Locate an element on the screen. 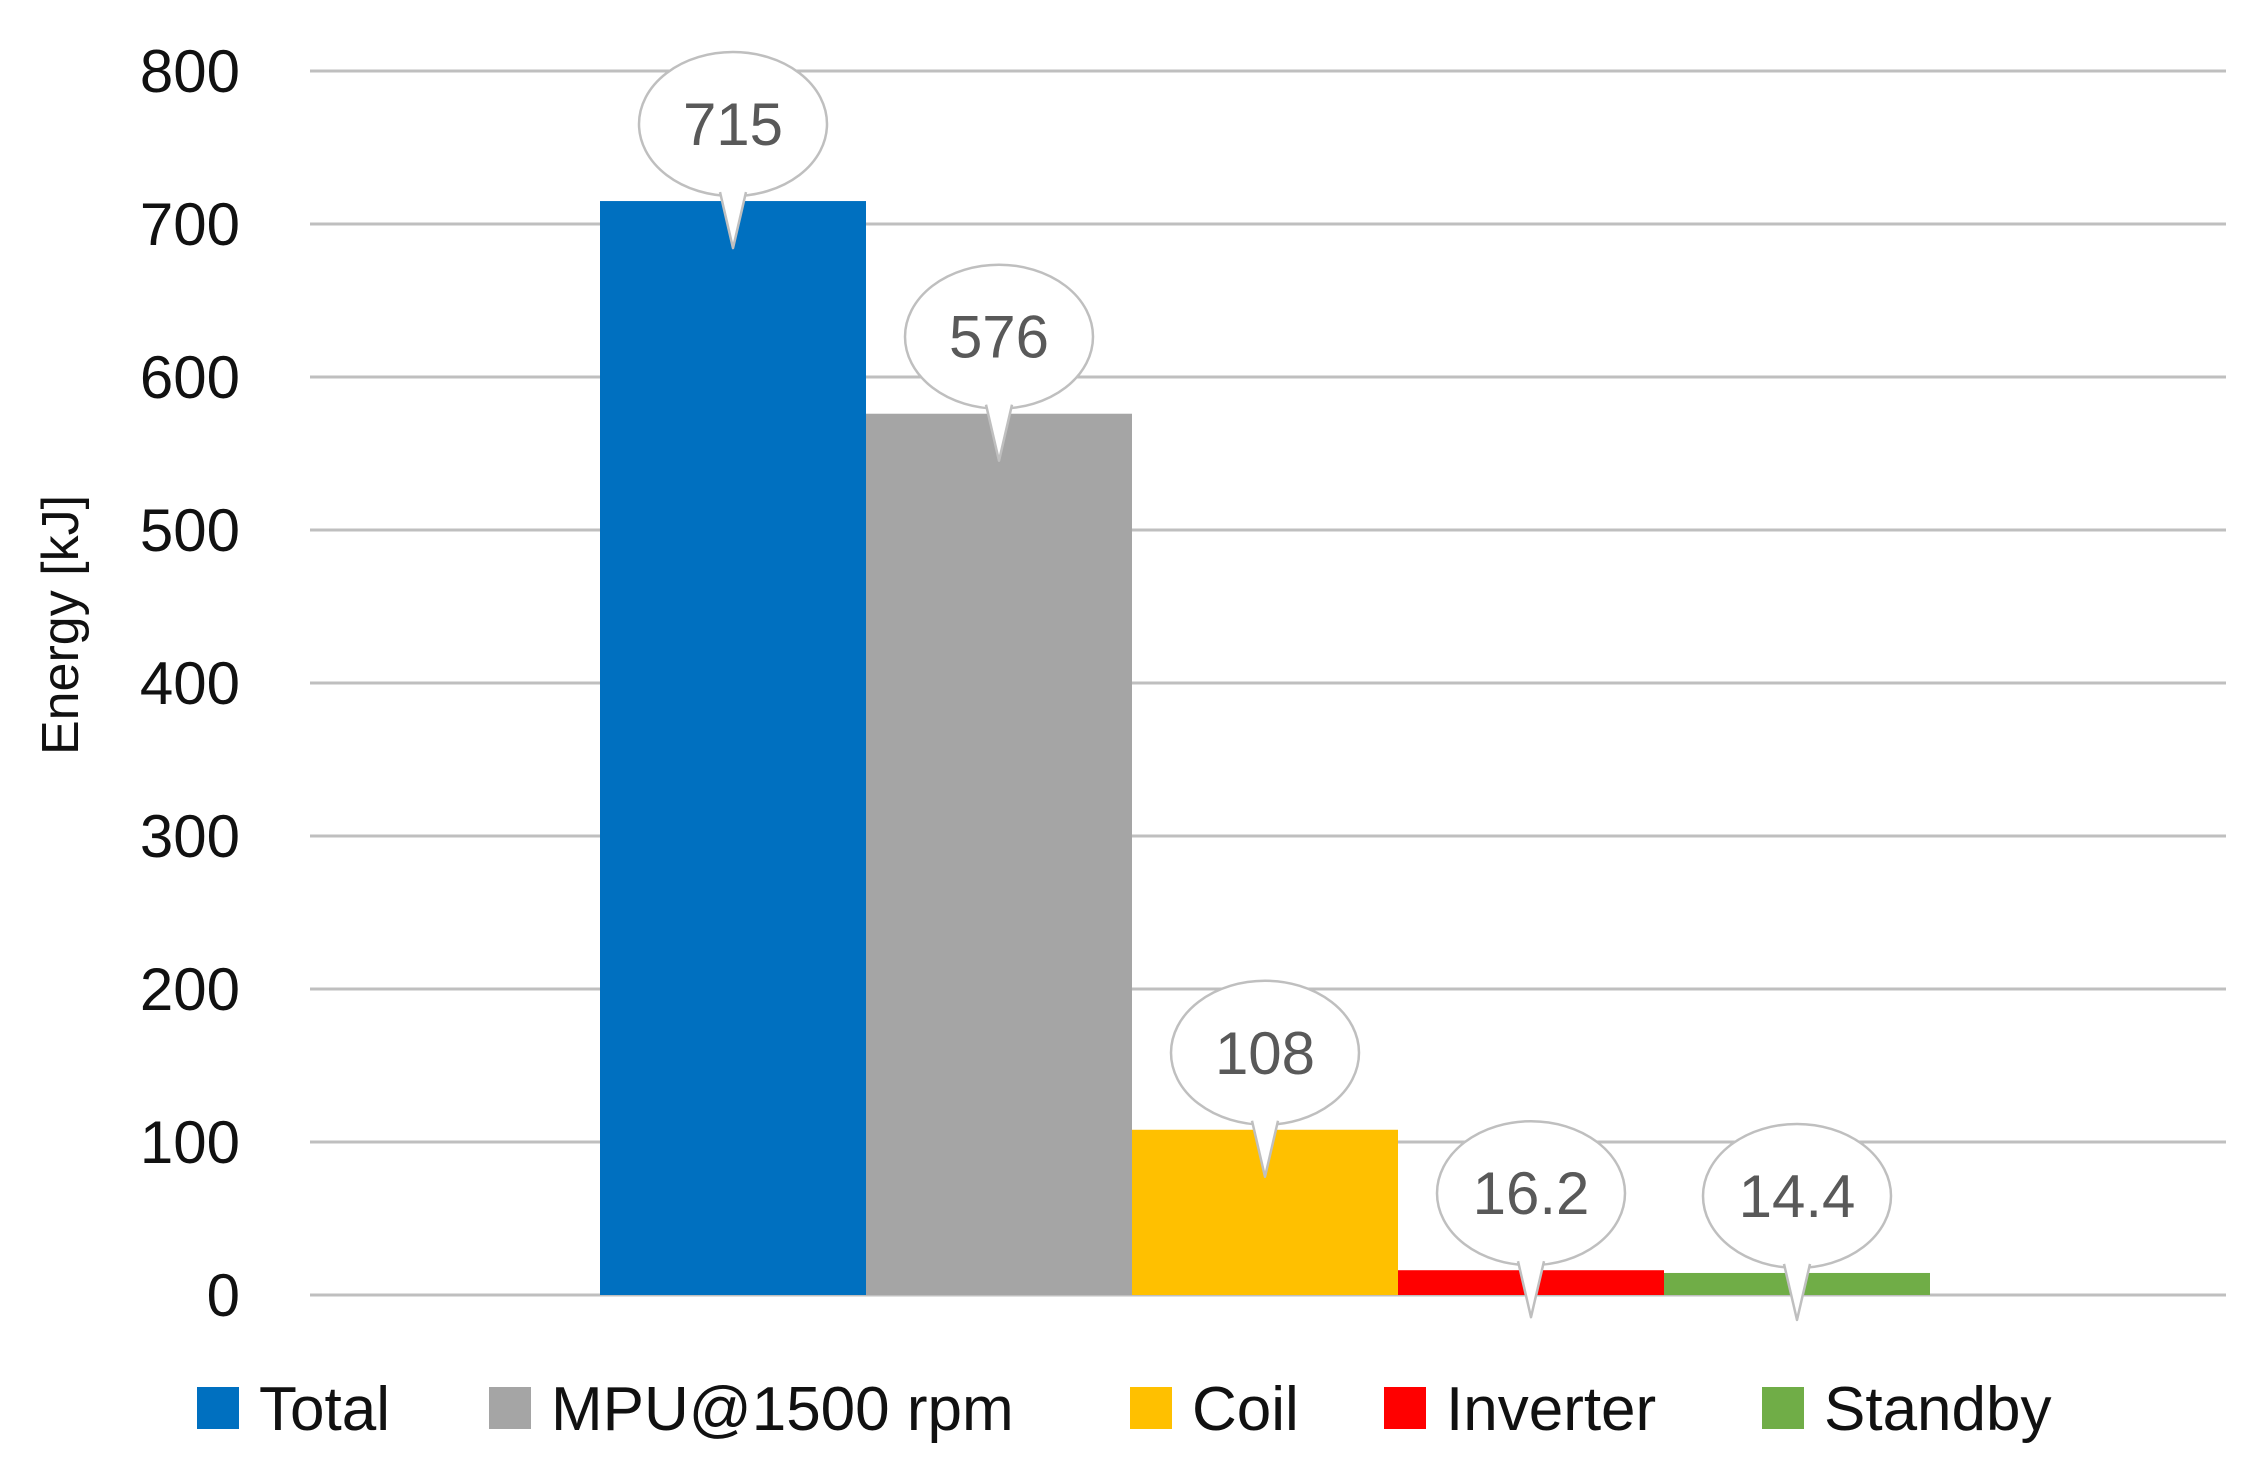 This screenshot has height=1463, width=2246. y-axis-title: Energy [kJ] is located at coordinates (61, 625).